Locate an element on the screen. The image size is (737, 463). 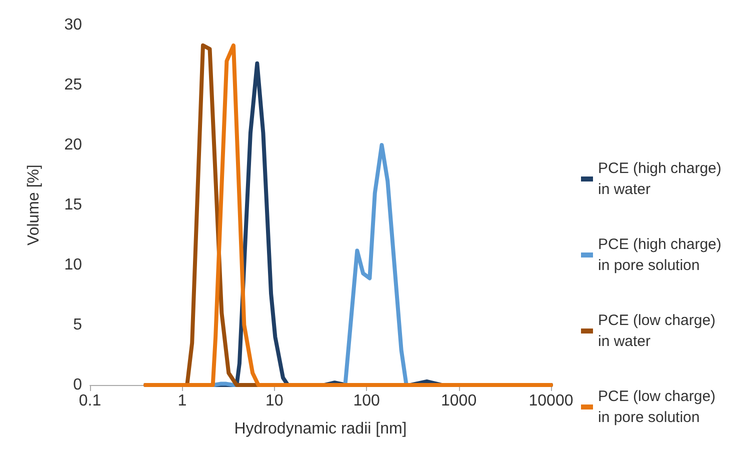
y-tick-label: 15 is located at coordinates (73, 205).